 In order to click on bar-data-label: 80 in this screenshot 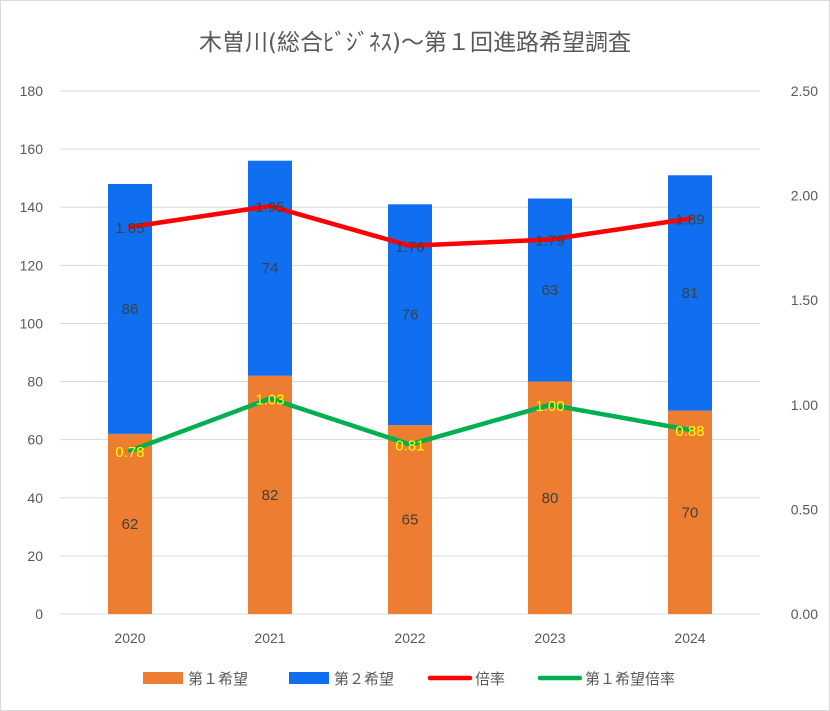, I will do `click(550, 498)`.